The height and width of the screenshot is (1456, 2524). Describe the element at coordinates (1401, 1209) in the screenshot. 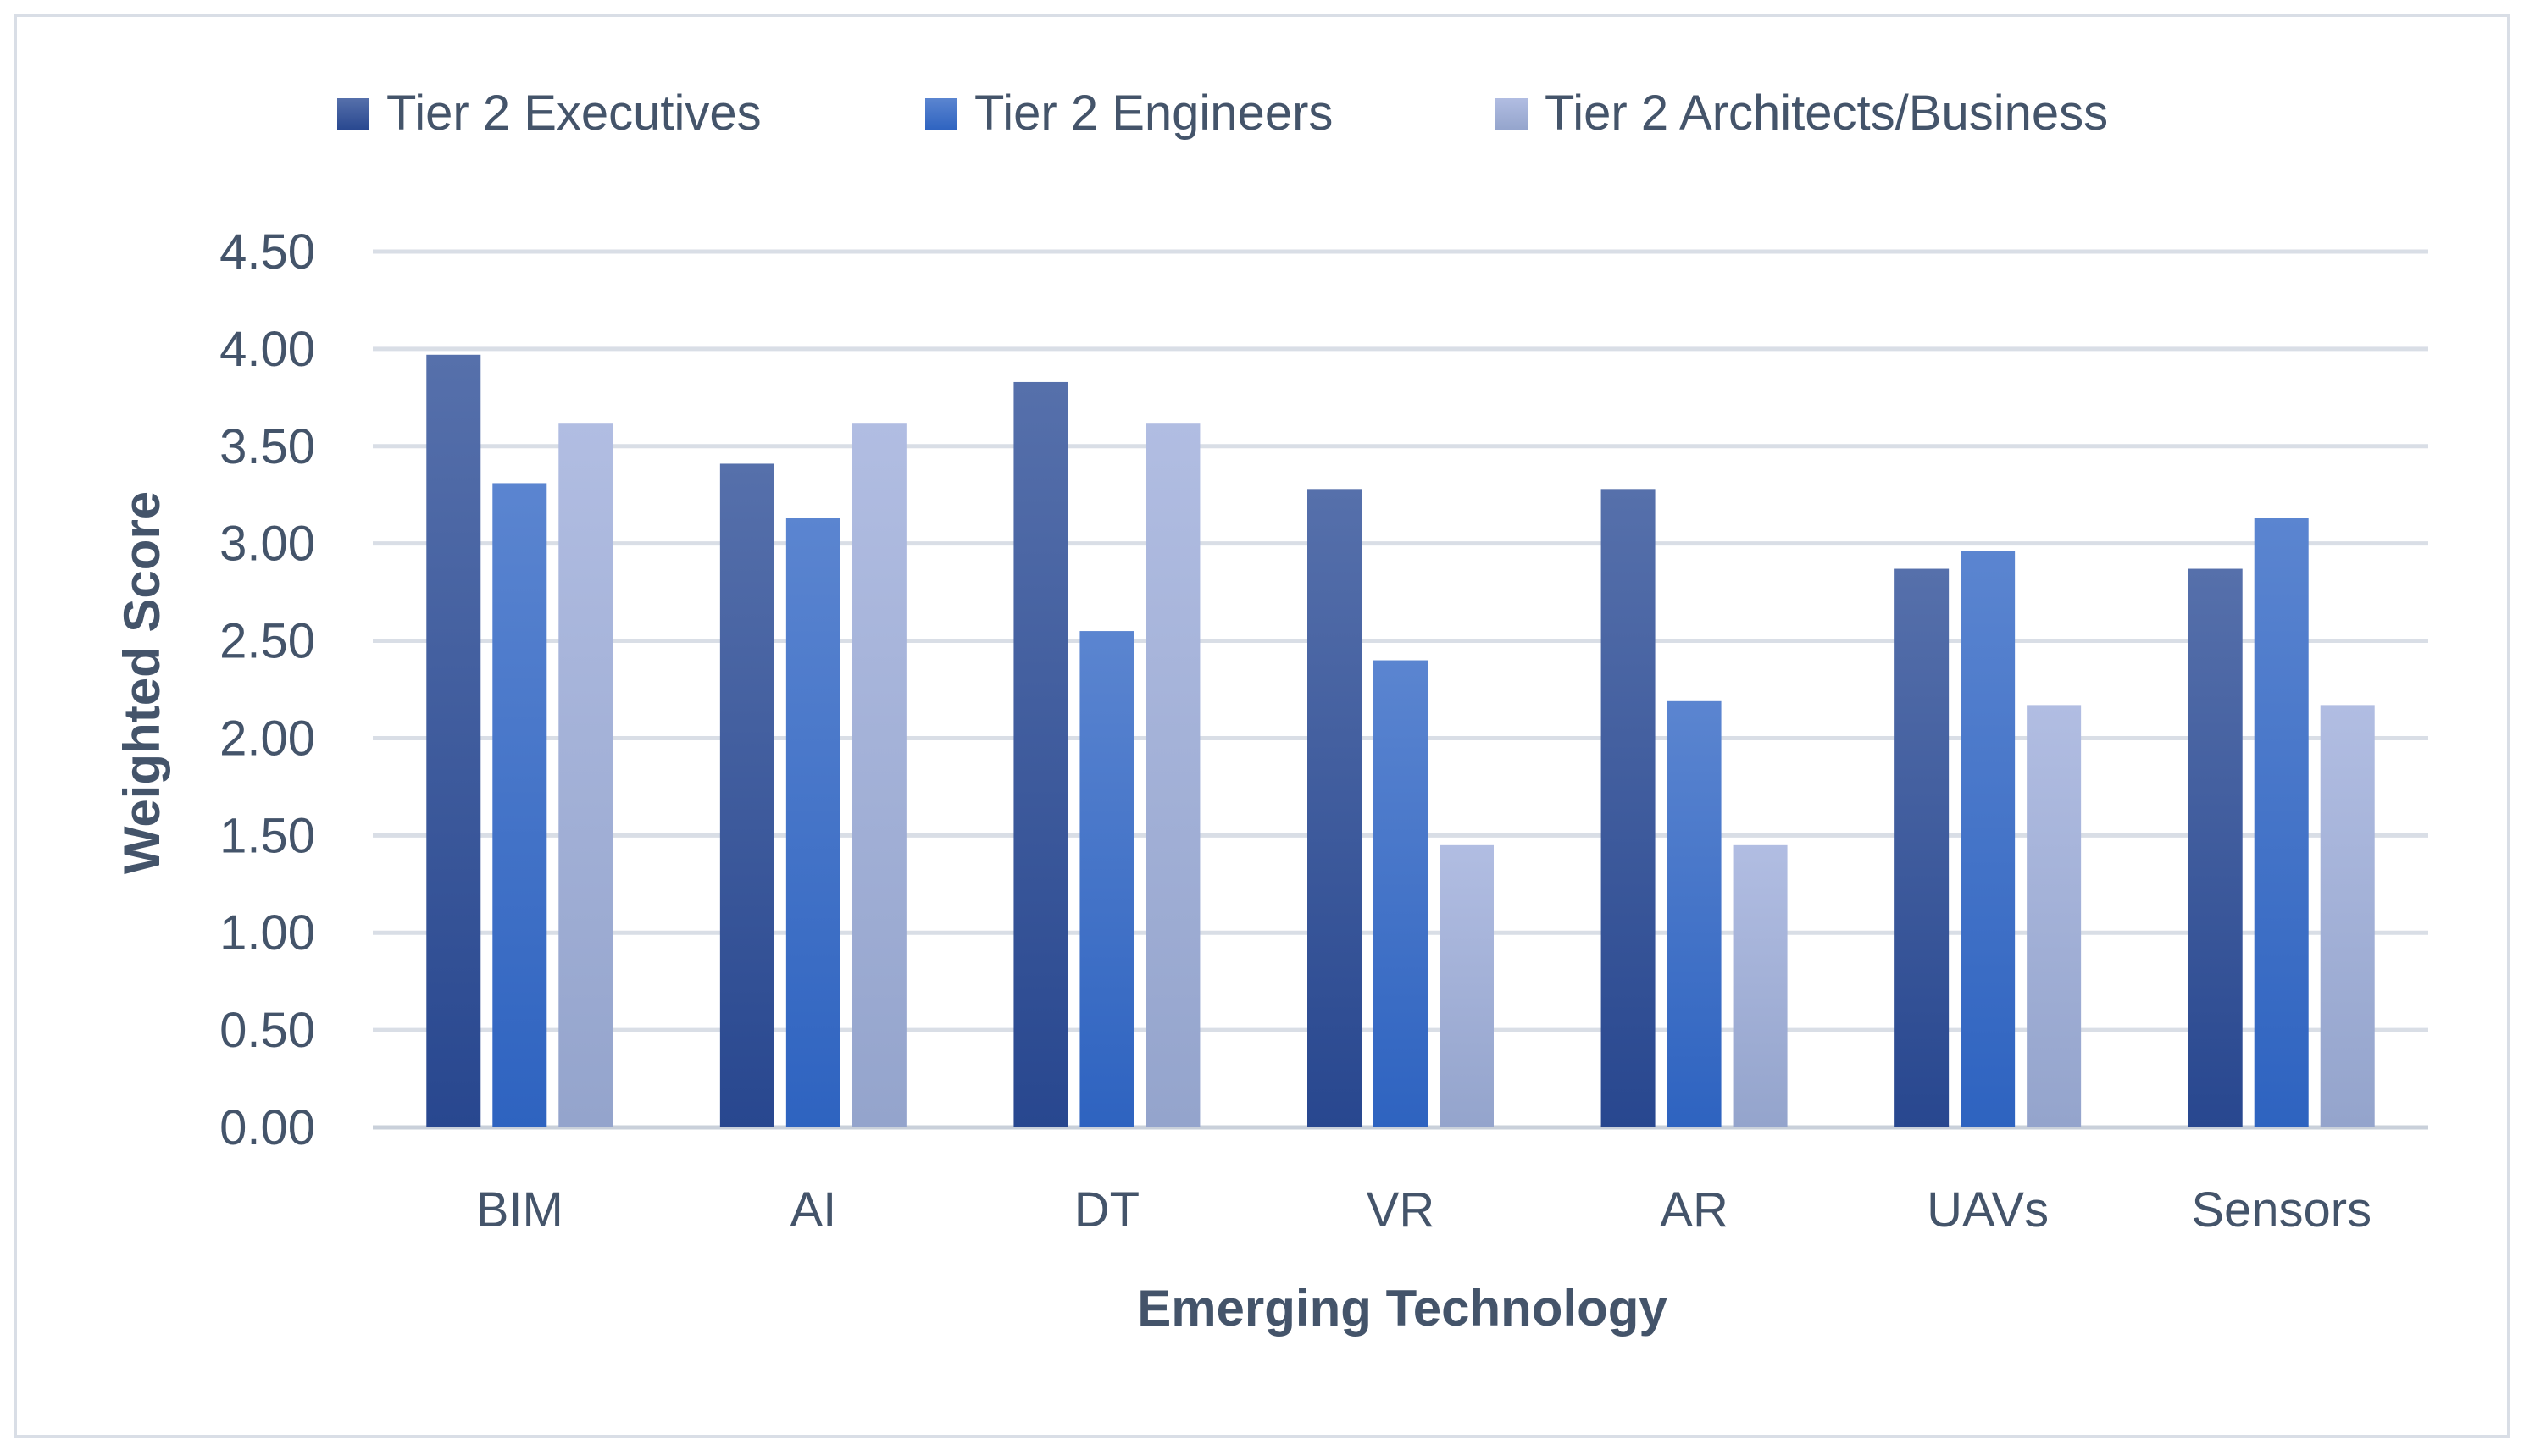

I see `x-tick-label: VR` at that location.